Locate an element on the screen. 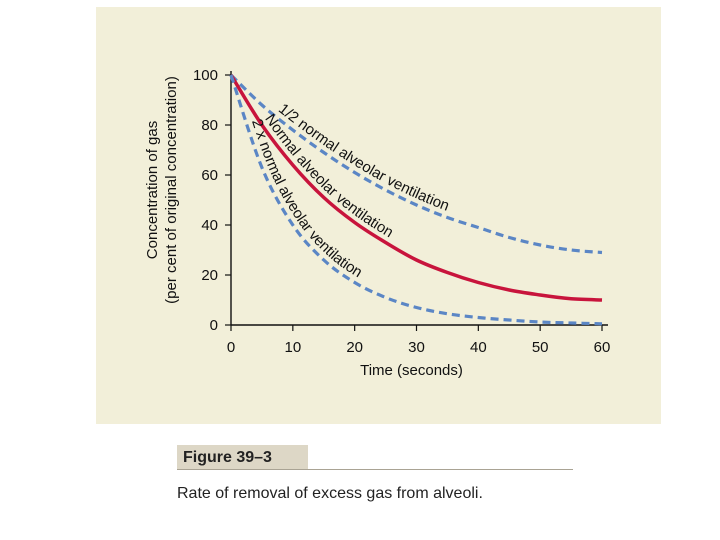  x-tick-label: 30 is located at coordinates (416, 347).